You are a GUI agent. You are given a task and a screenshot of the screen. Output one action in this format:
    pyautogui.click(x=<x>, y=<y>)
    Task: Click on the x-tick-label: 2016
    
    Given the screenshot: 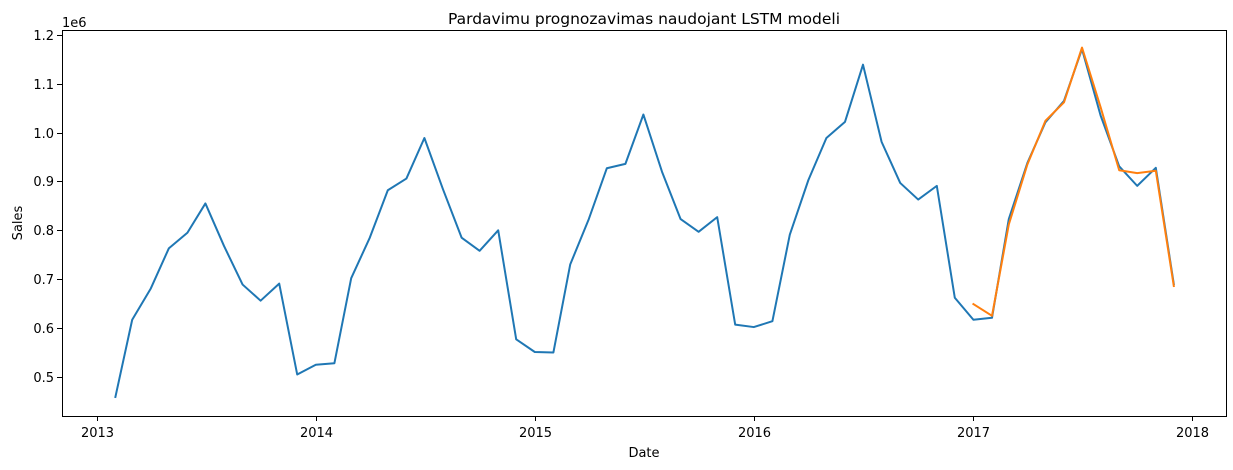 What is the action you would take?
    pyautogui.click(x=754, y=433)
    